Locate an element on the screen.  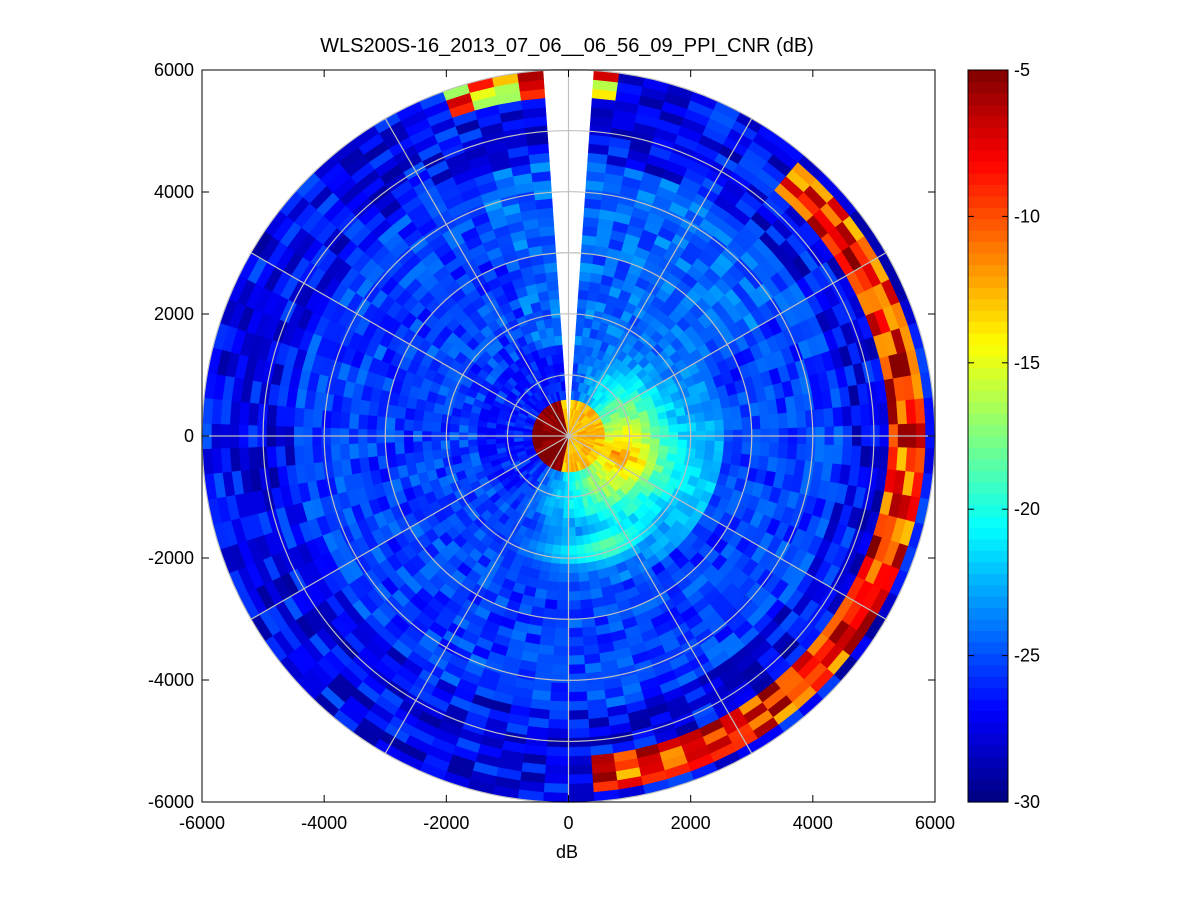
radial-spoke is located at coordinates (409, 527).